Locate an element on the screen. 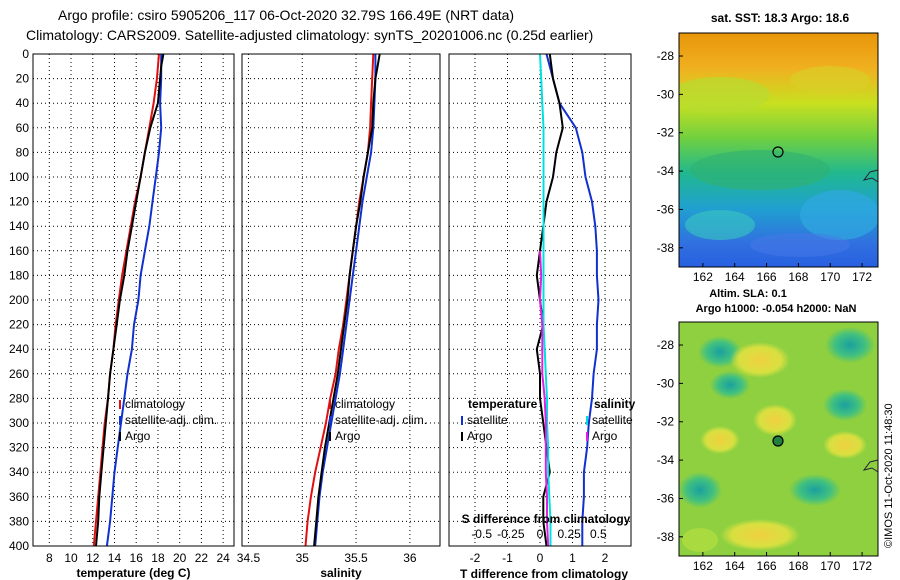 The height and width of the screenshot is (580, 900). y-tick-label: 400 is located at coordinates (19, 546).